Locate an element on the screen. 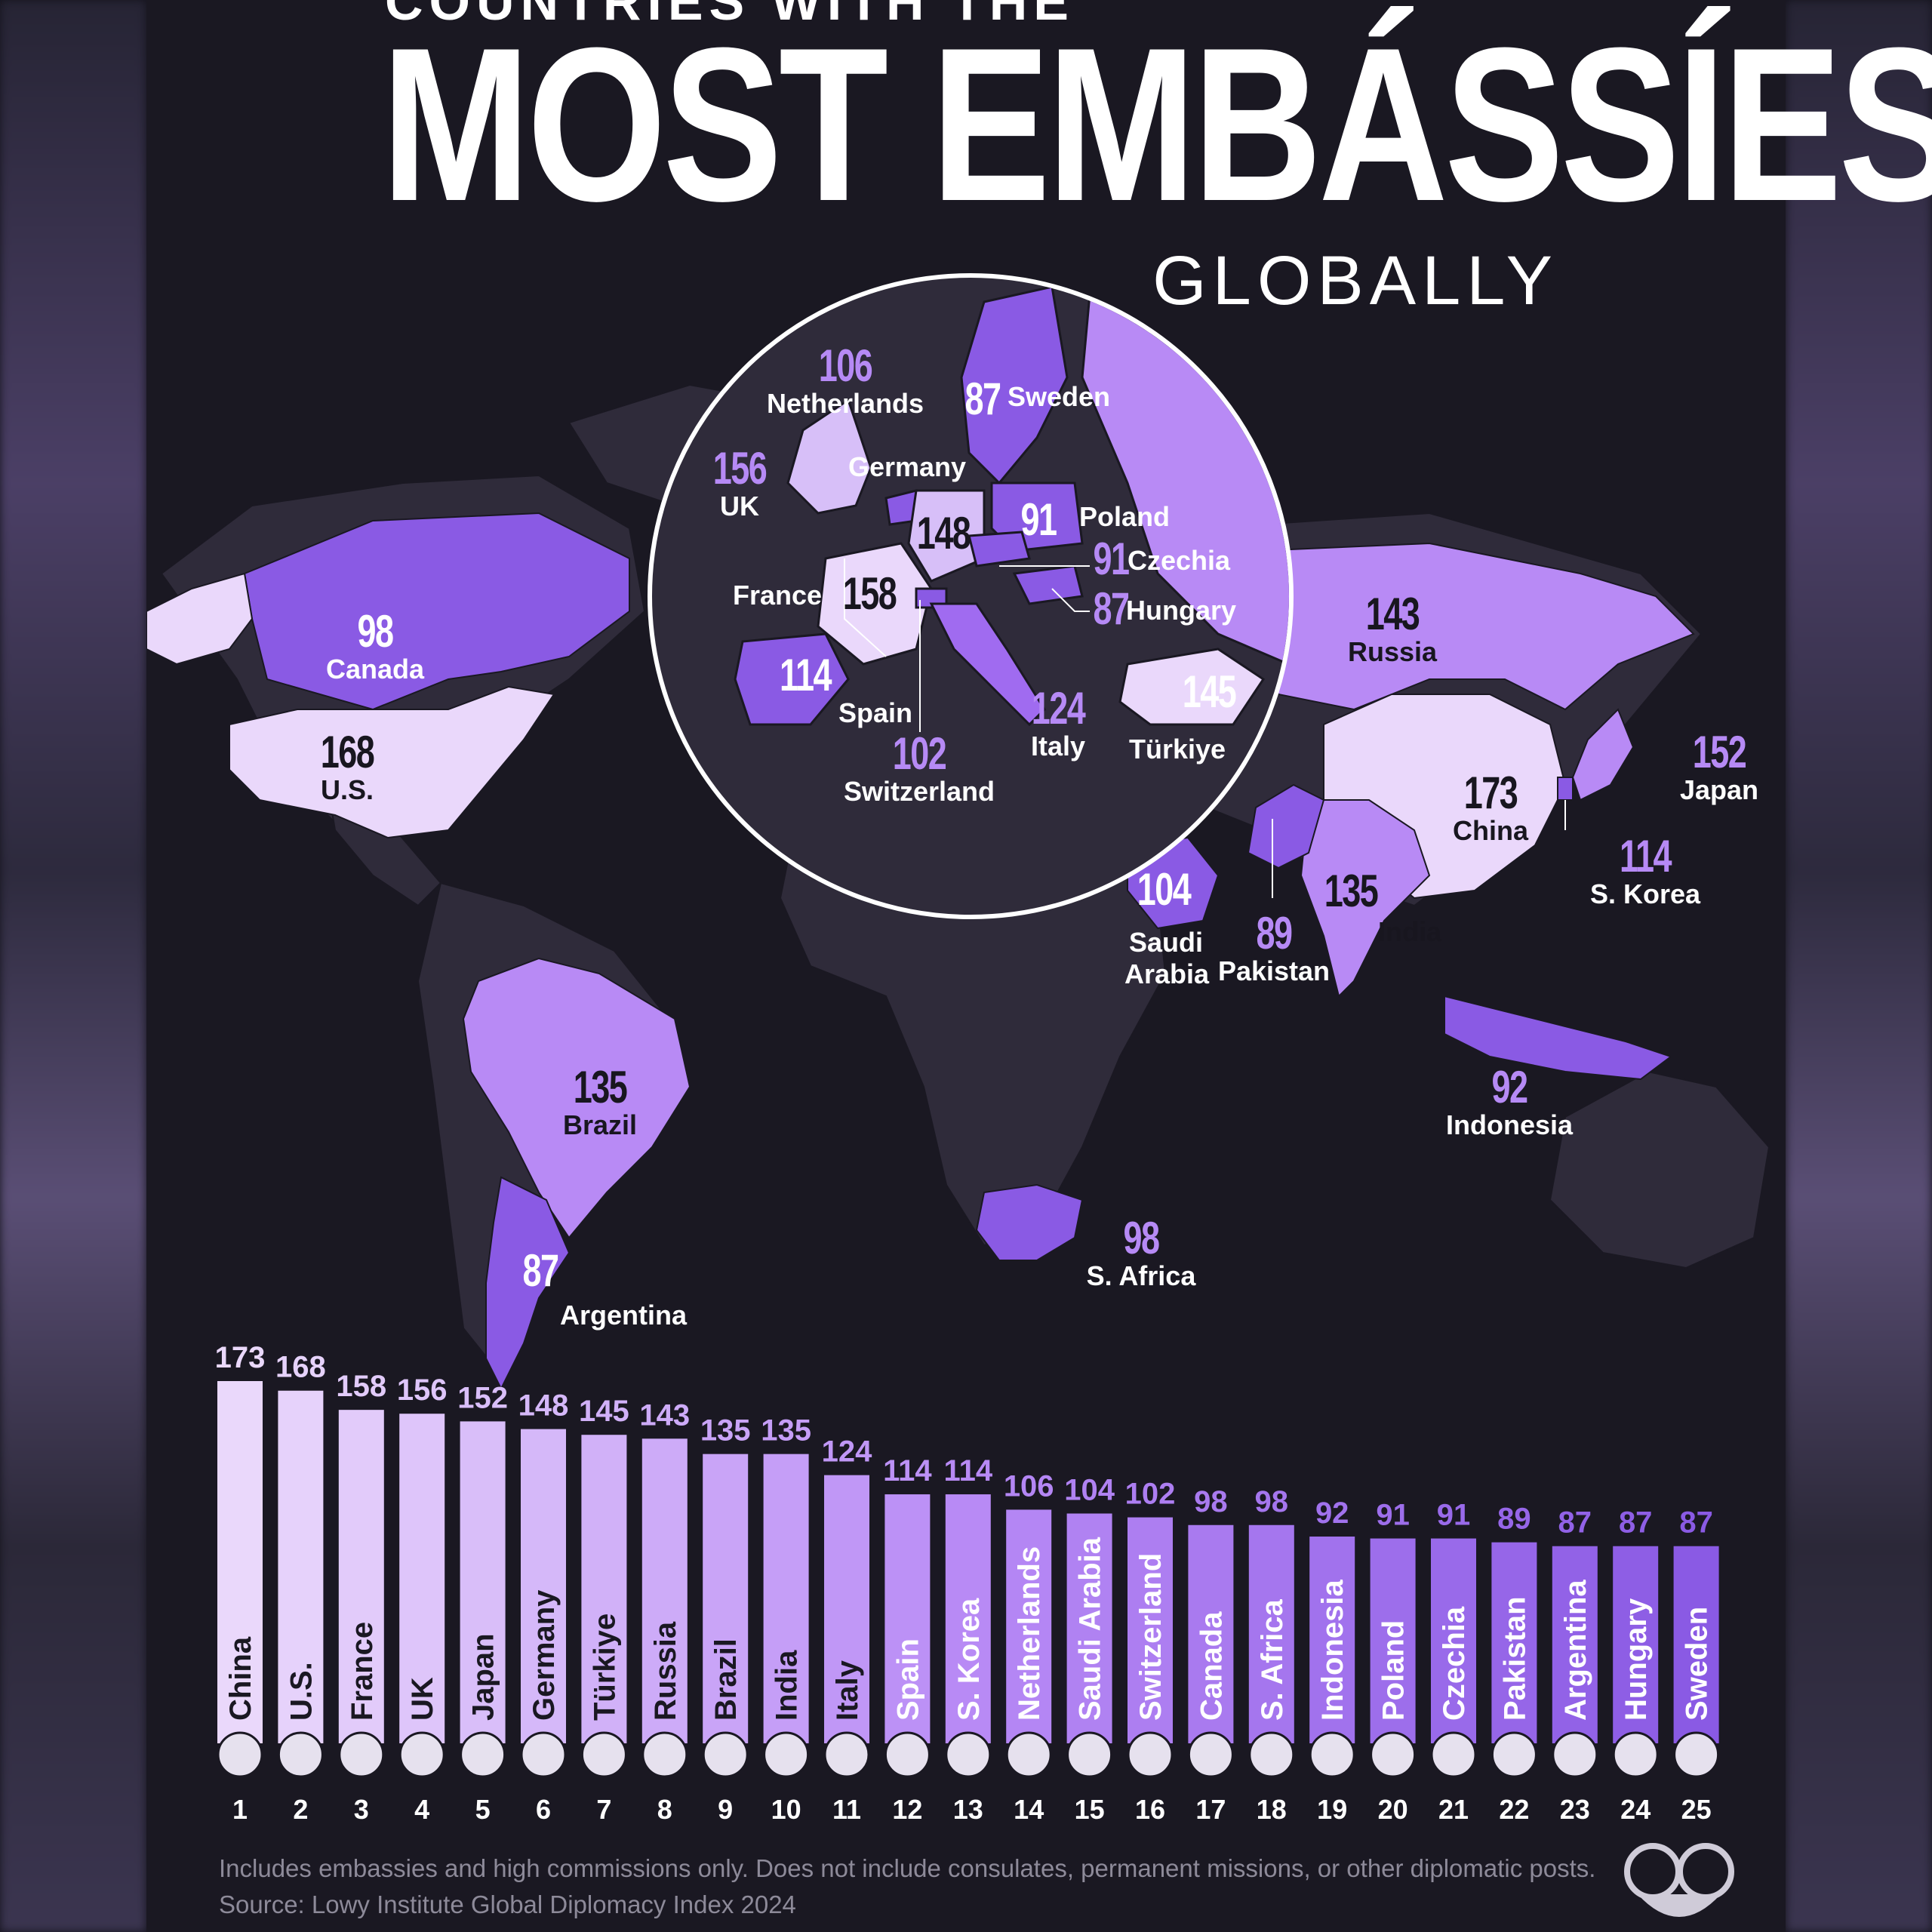 The height and width of the screenshot is (1932, 1932). bar-category-label: Poland is located at coordinates (1394, 1670).